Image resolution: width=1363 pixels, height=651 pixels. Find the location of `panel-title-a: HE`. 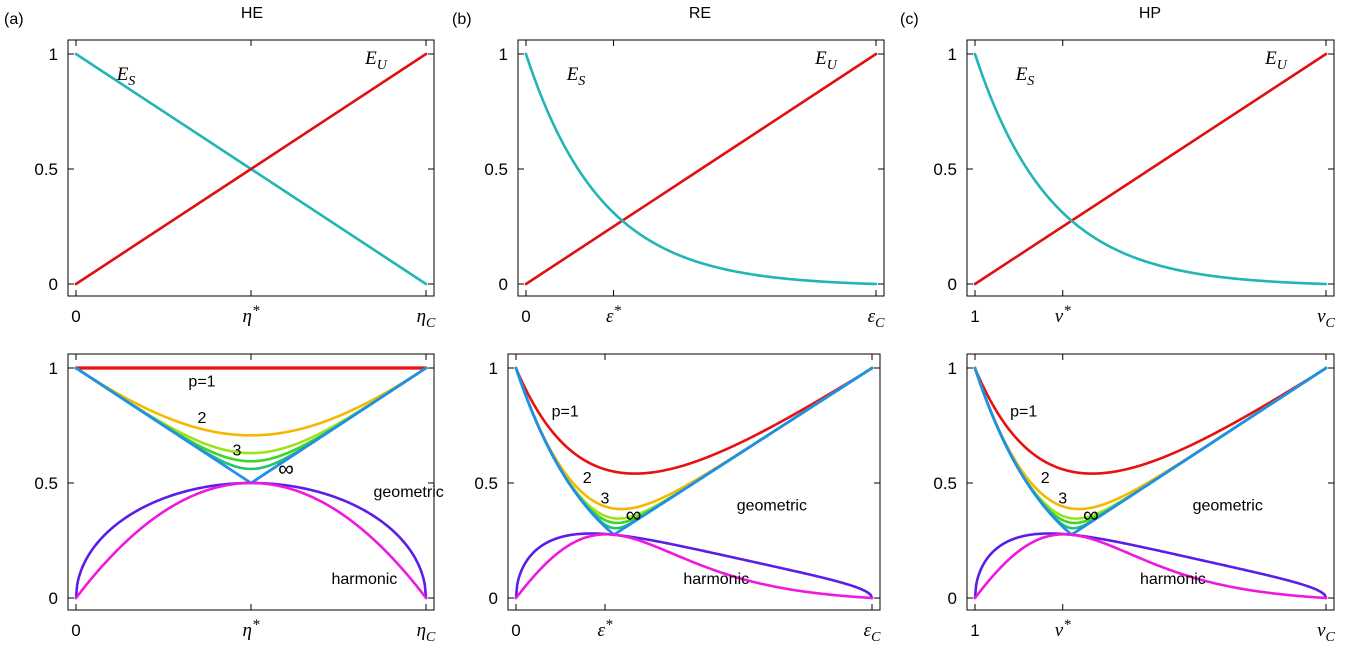

panel-title-a: HE is located at coordinates (252, 13).